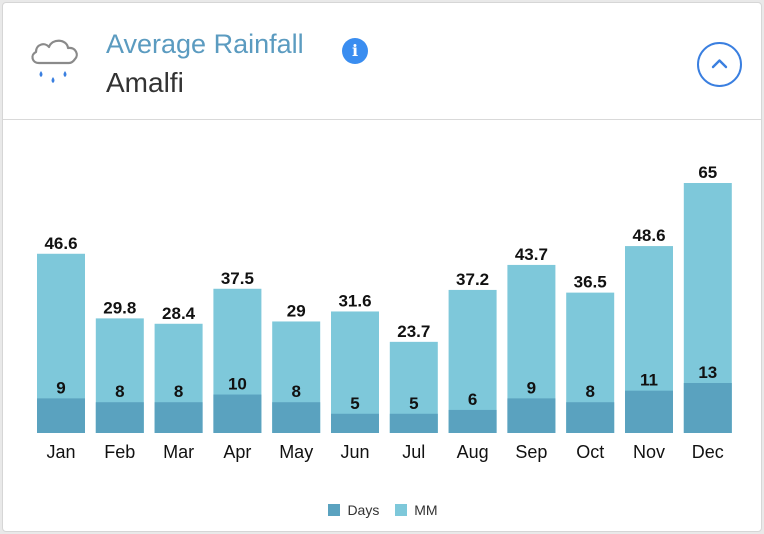 Image resolution: width=764 pixels, height=534 pixels. What do you see at coordinates (649, 452) in the screenshot?
I see `x-tick-label-nov: Nov` at bounding box center [649, 452].